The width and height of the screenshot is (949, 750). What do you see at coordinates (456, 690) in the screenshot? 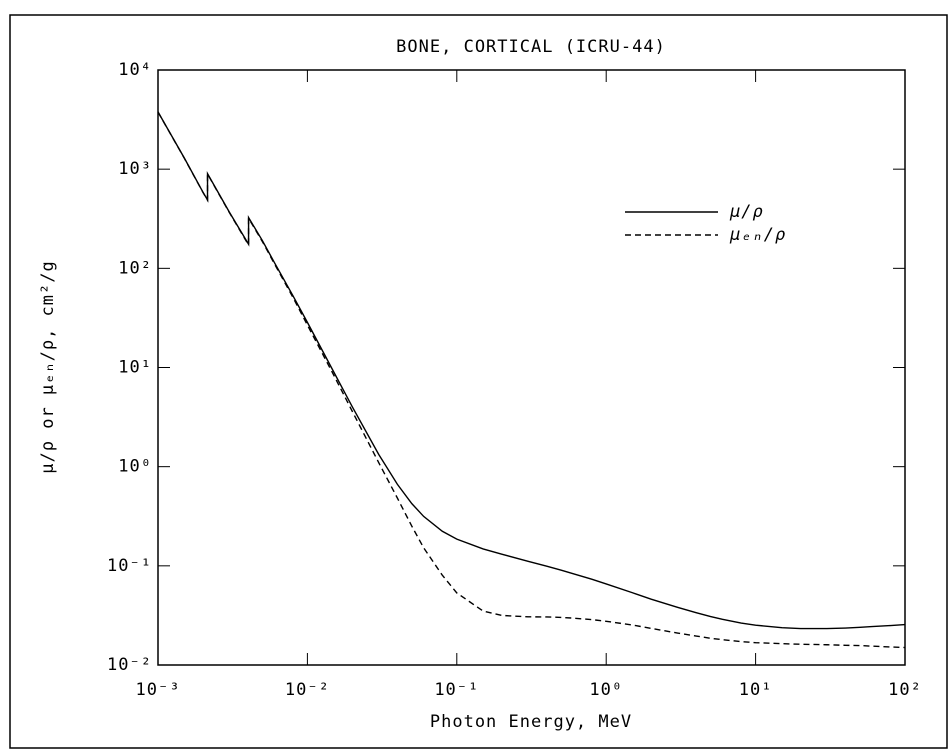
I see `x-tick-label: 10⁻¹` at bounding box center [456, 690].